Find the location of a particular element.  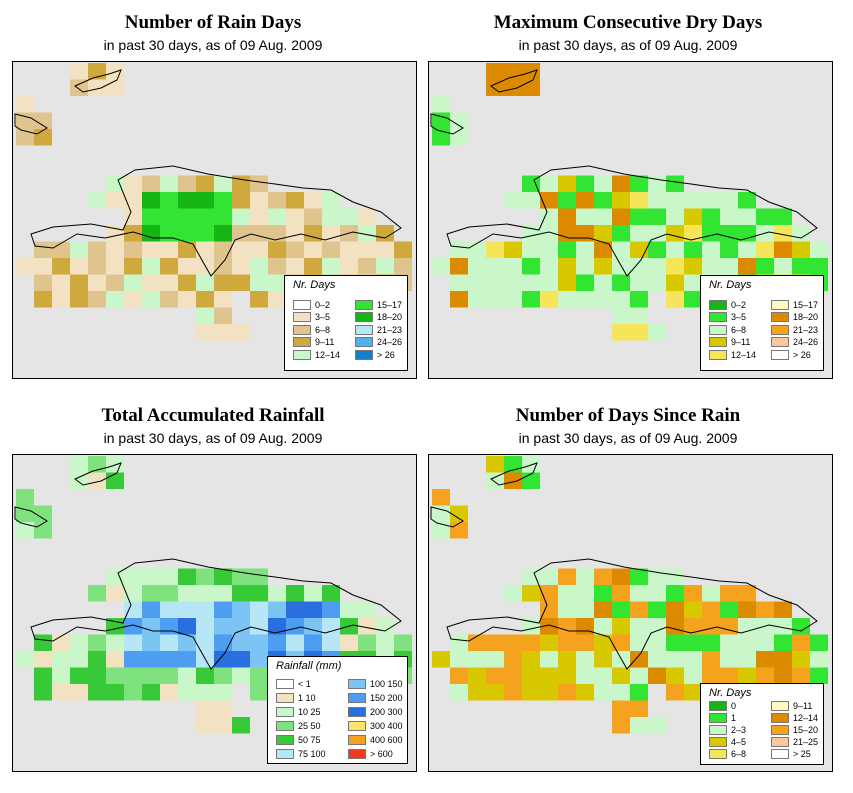

legend-label: 200 300 is located at coordinates (386, 711).